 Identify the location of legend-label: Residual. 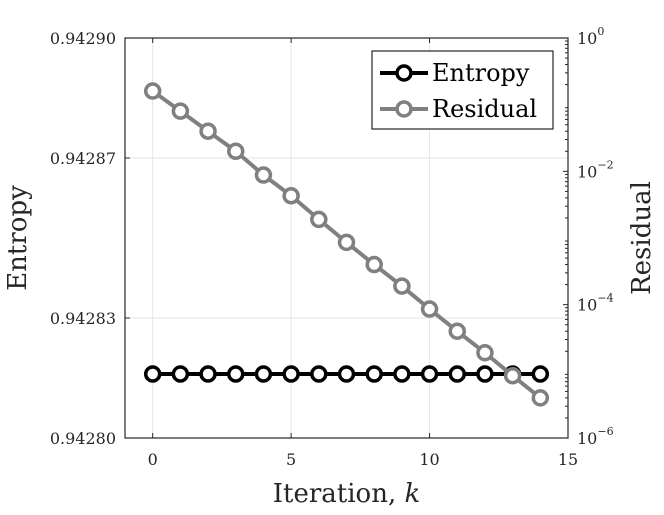
(484, 109).